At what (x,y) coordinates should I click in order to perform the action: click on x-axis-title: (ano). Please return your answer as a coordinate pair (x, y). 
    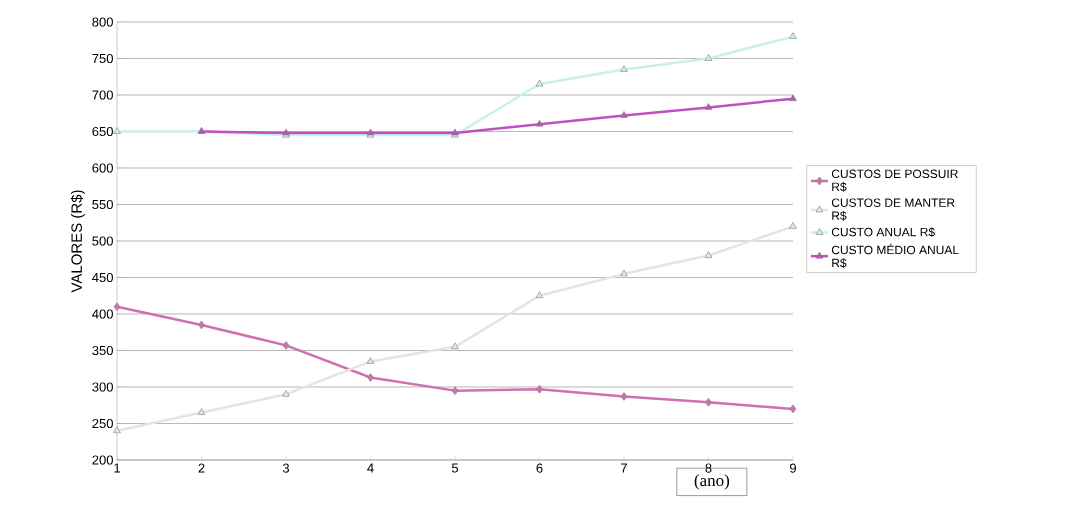
    Looking at the image, I should click on (712, 482).